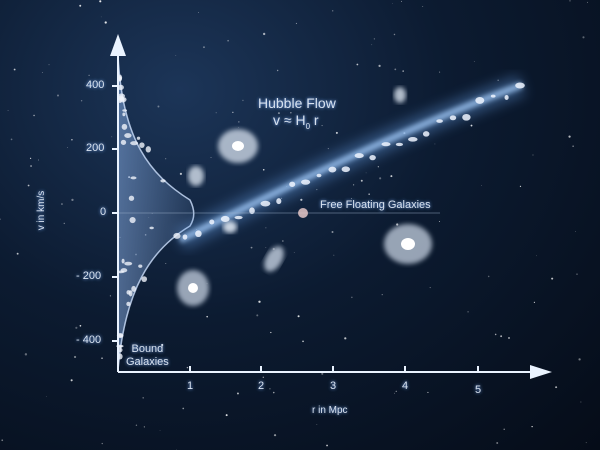 This screenshot has width=600, height=450. I want to click on y-tick: 400, so click(95, 85).